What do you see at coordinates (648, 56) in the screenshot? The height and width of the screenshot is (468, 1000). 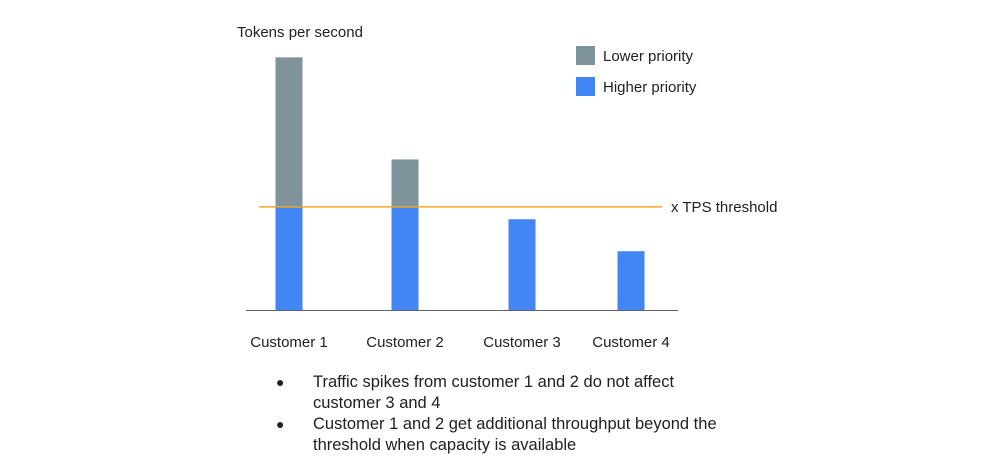 I see `legend-label: Lower priority` at bounding box center [648, 56].